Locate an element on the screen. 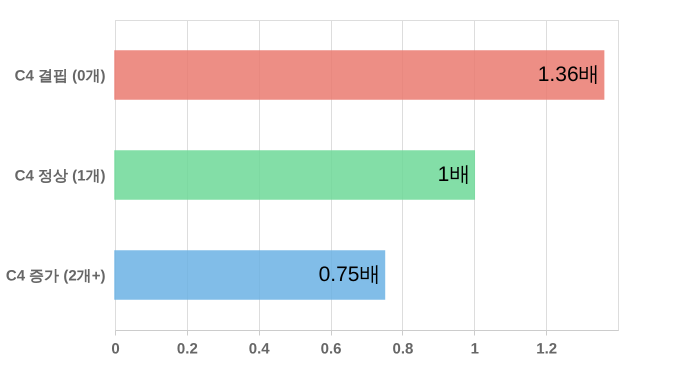 Image resolution: width=691 pixels, height=383 pixels. x-tick-label: 0.4 is located at coordinates (259, 349).